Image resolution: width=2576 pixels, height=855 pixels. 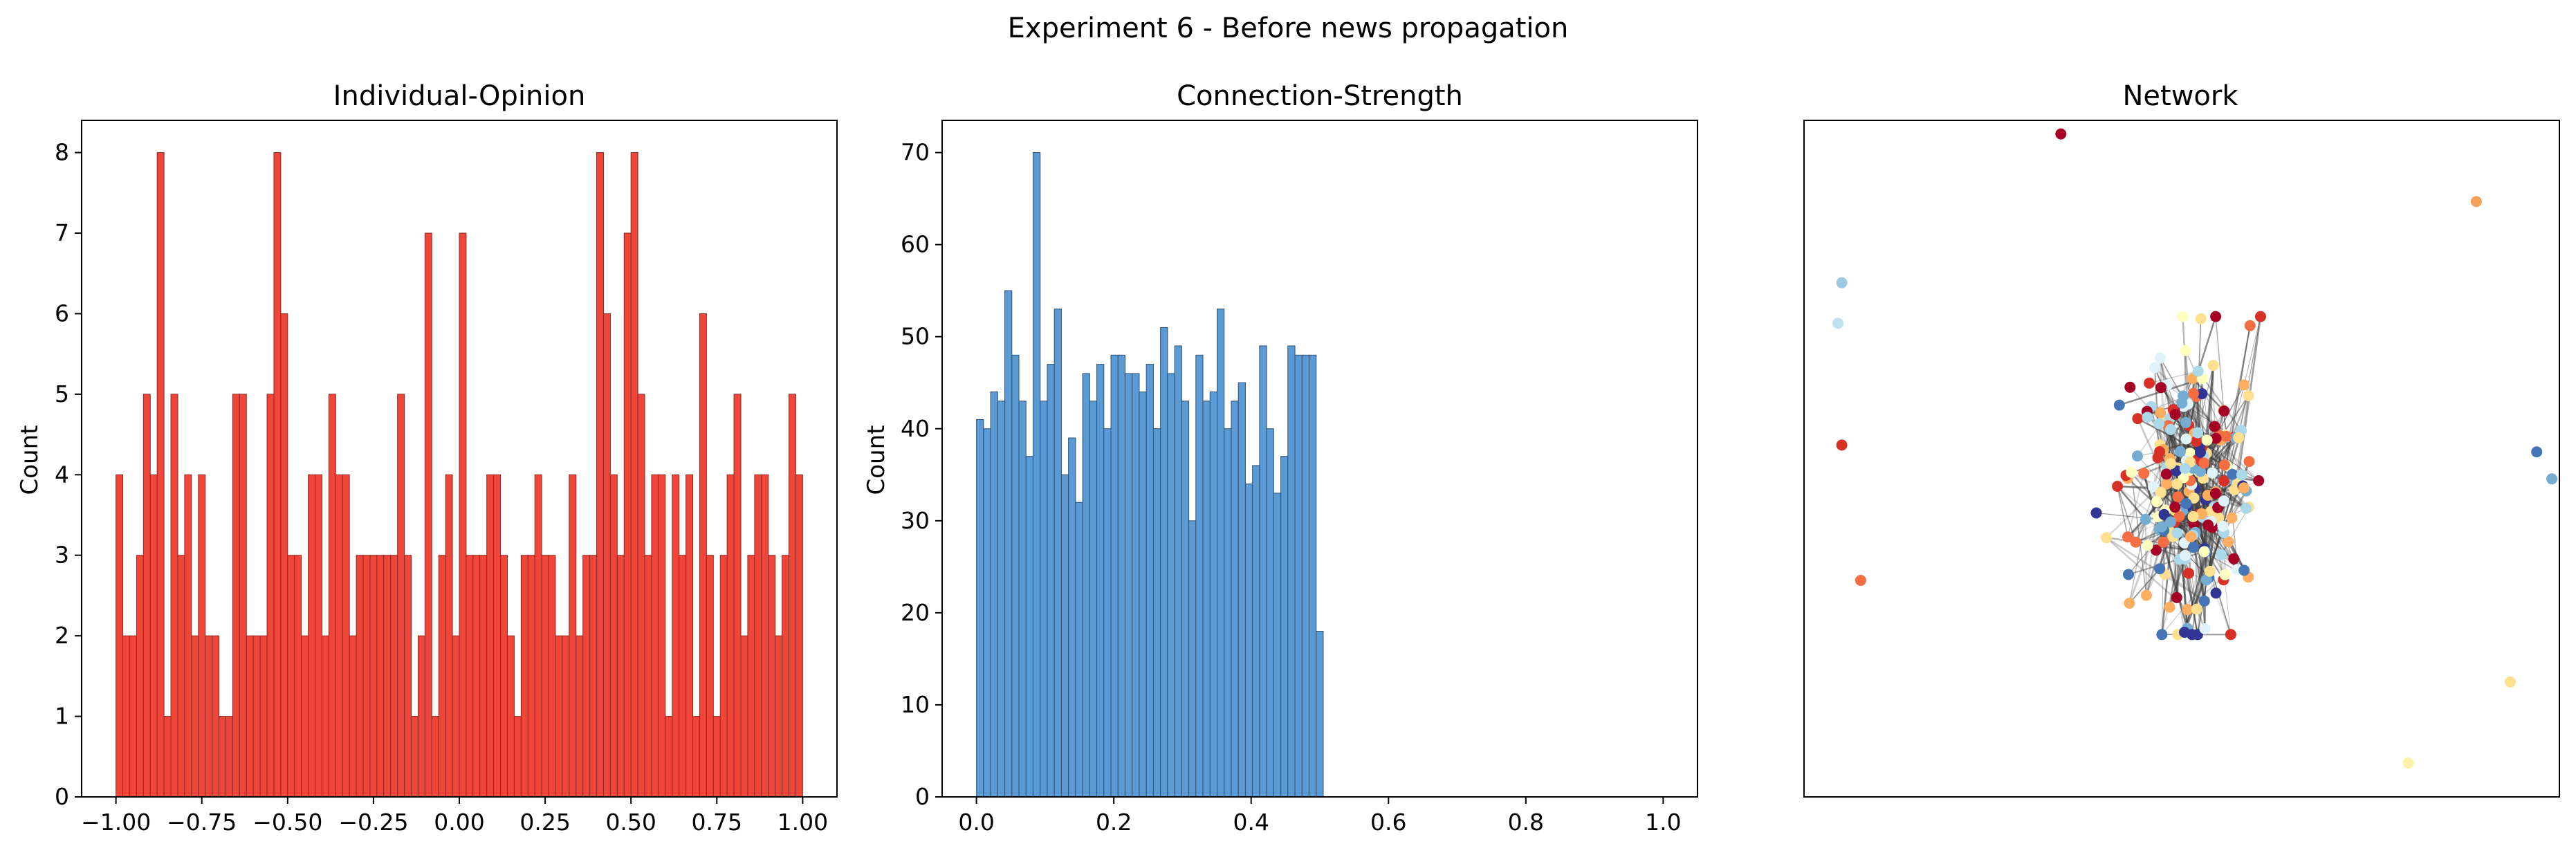 I want to click on connection-y-tick-label: 10, so click(x=915, y=704).